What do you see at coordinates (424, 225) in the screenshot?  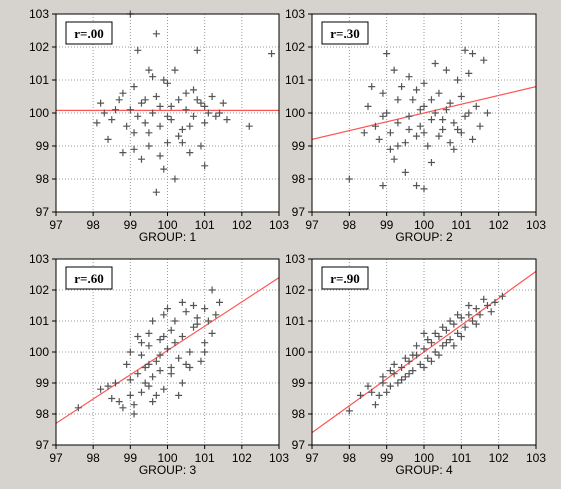 I see `x-tick-label: 100` at bounding box center [424, 225].